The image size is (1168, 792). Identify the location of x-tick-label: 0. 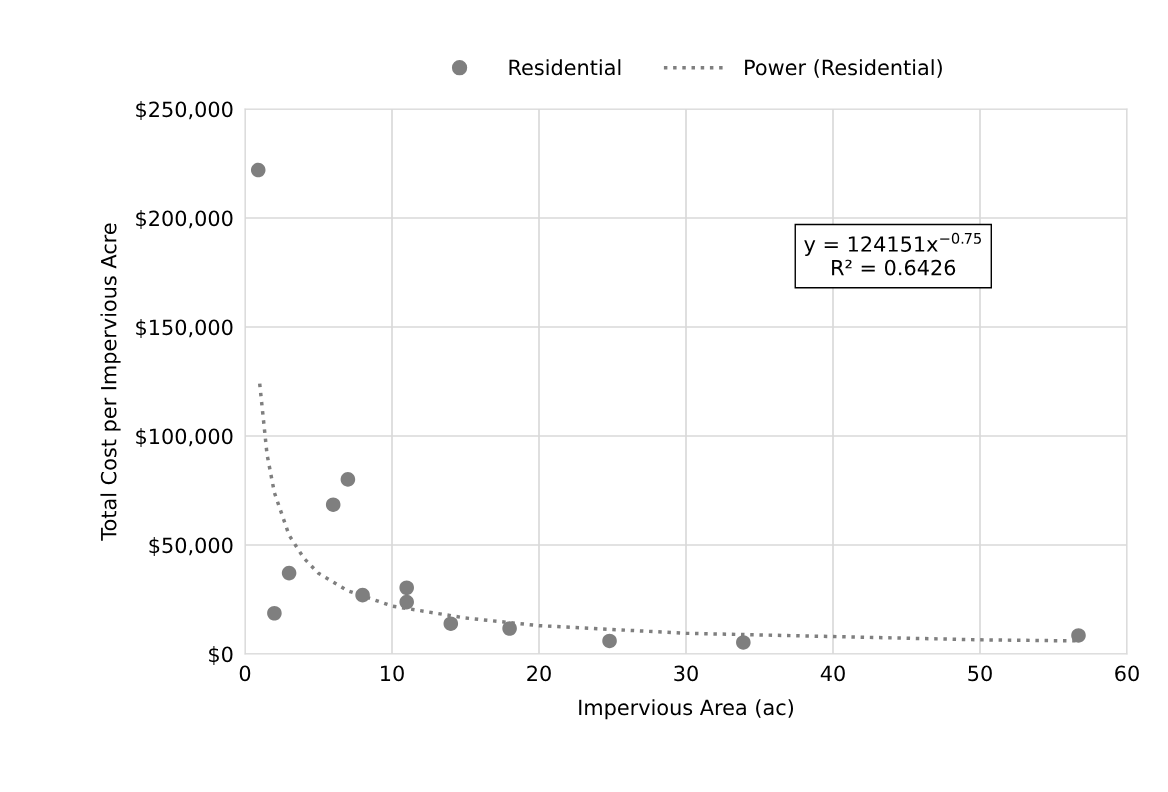
(245, 673).